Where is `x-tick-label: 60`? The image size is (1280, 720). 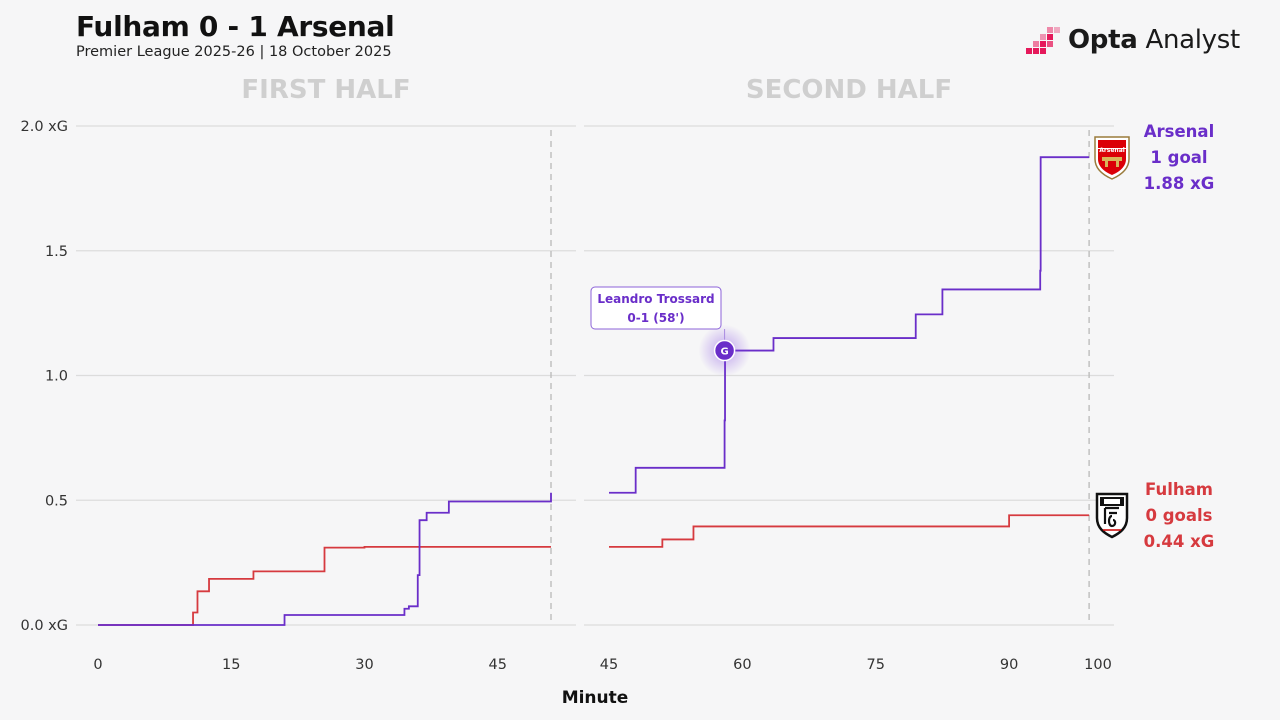 x-tick-label: 60 is located at coordinates (742, 665).